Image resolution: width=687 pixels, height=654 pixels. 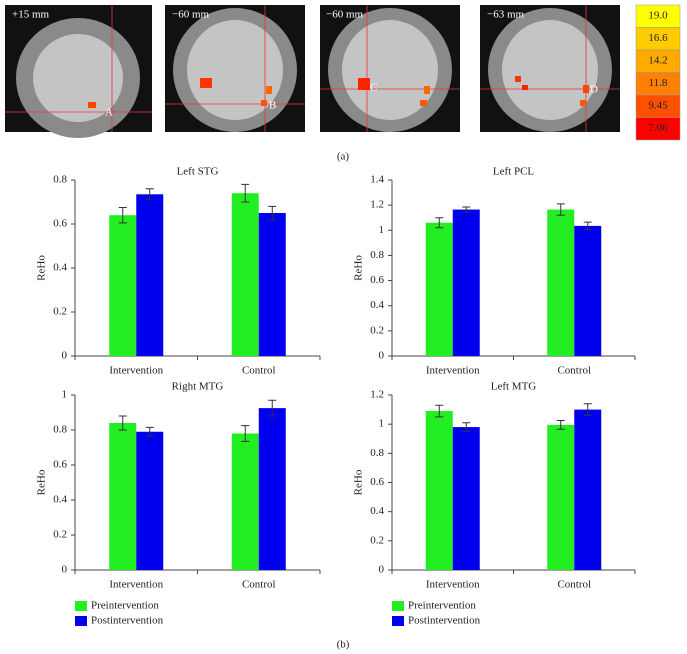 What do you see at coordinates (658, 106) in the screenshot?
I see `colorbar-label: 9.45` at bounding box center [658, 106].